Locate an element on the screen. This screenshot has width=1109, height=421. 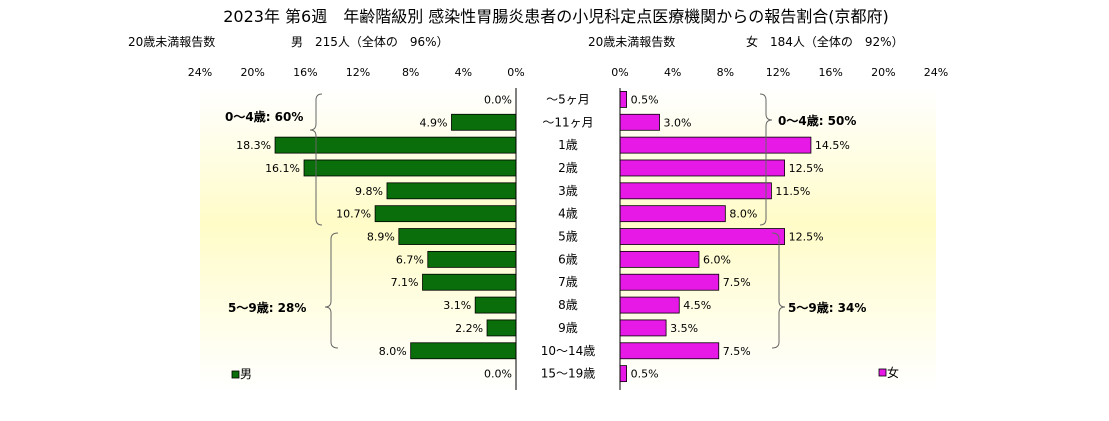
category-label: 10～14歳 is located at coordinates (568, 351).